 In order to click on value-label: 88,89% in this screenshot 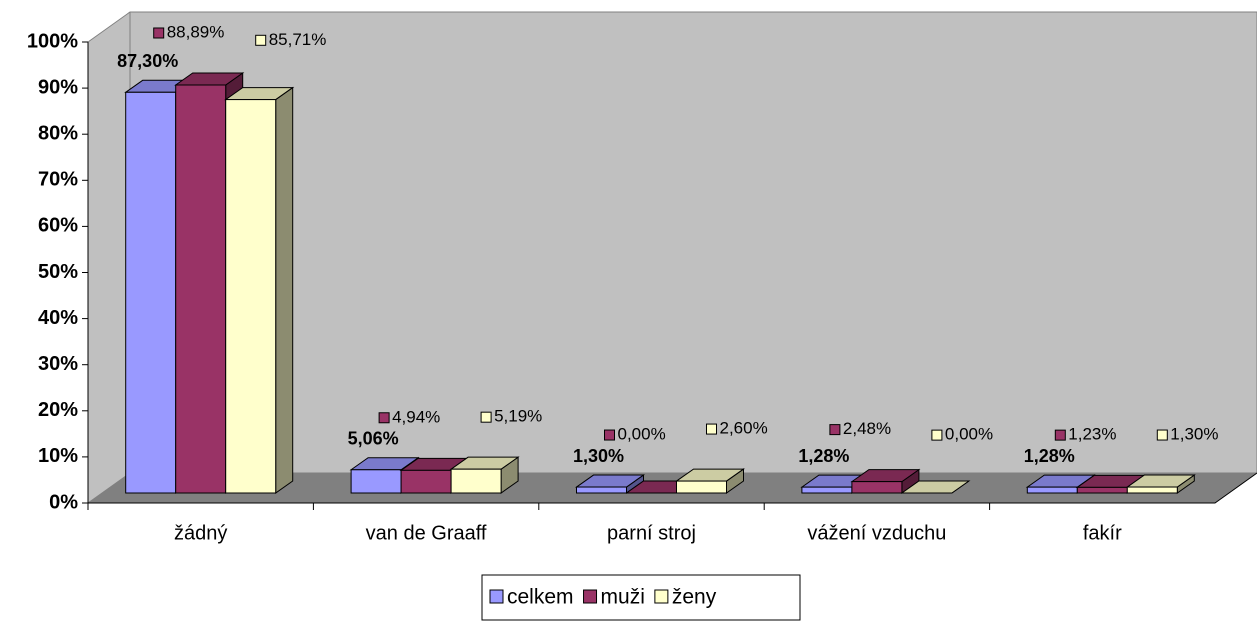, I will do `click(196, 31)`.